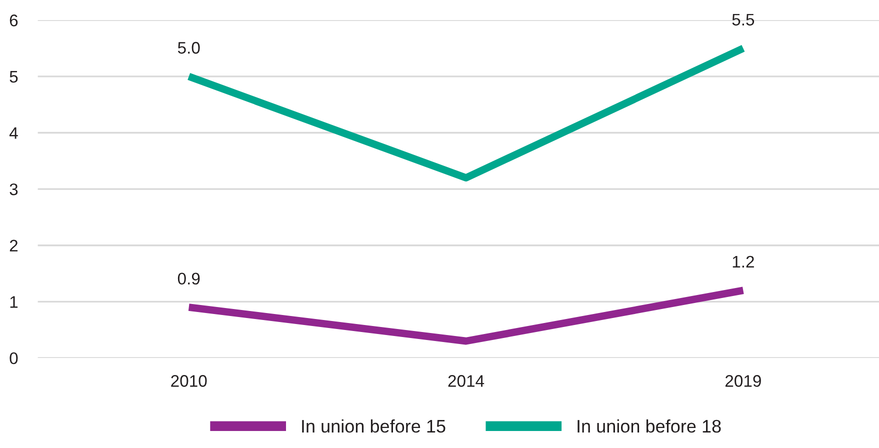 Image resolution: width=879 pixels, height=448 pixels. What do you see at coordinates (743, 20) in the screenshot?
I see `data-label: 5.5` at bounding box center [743, 20].